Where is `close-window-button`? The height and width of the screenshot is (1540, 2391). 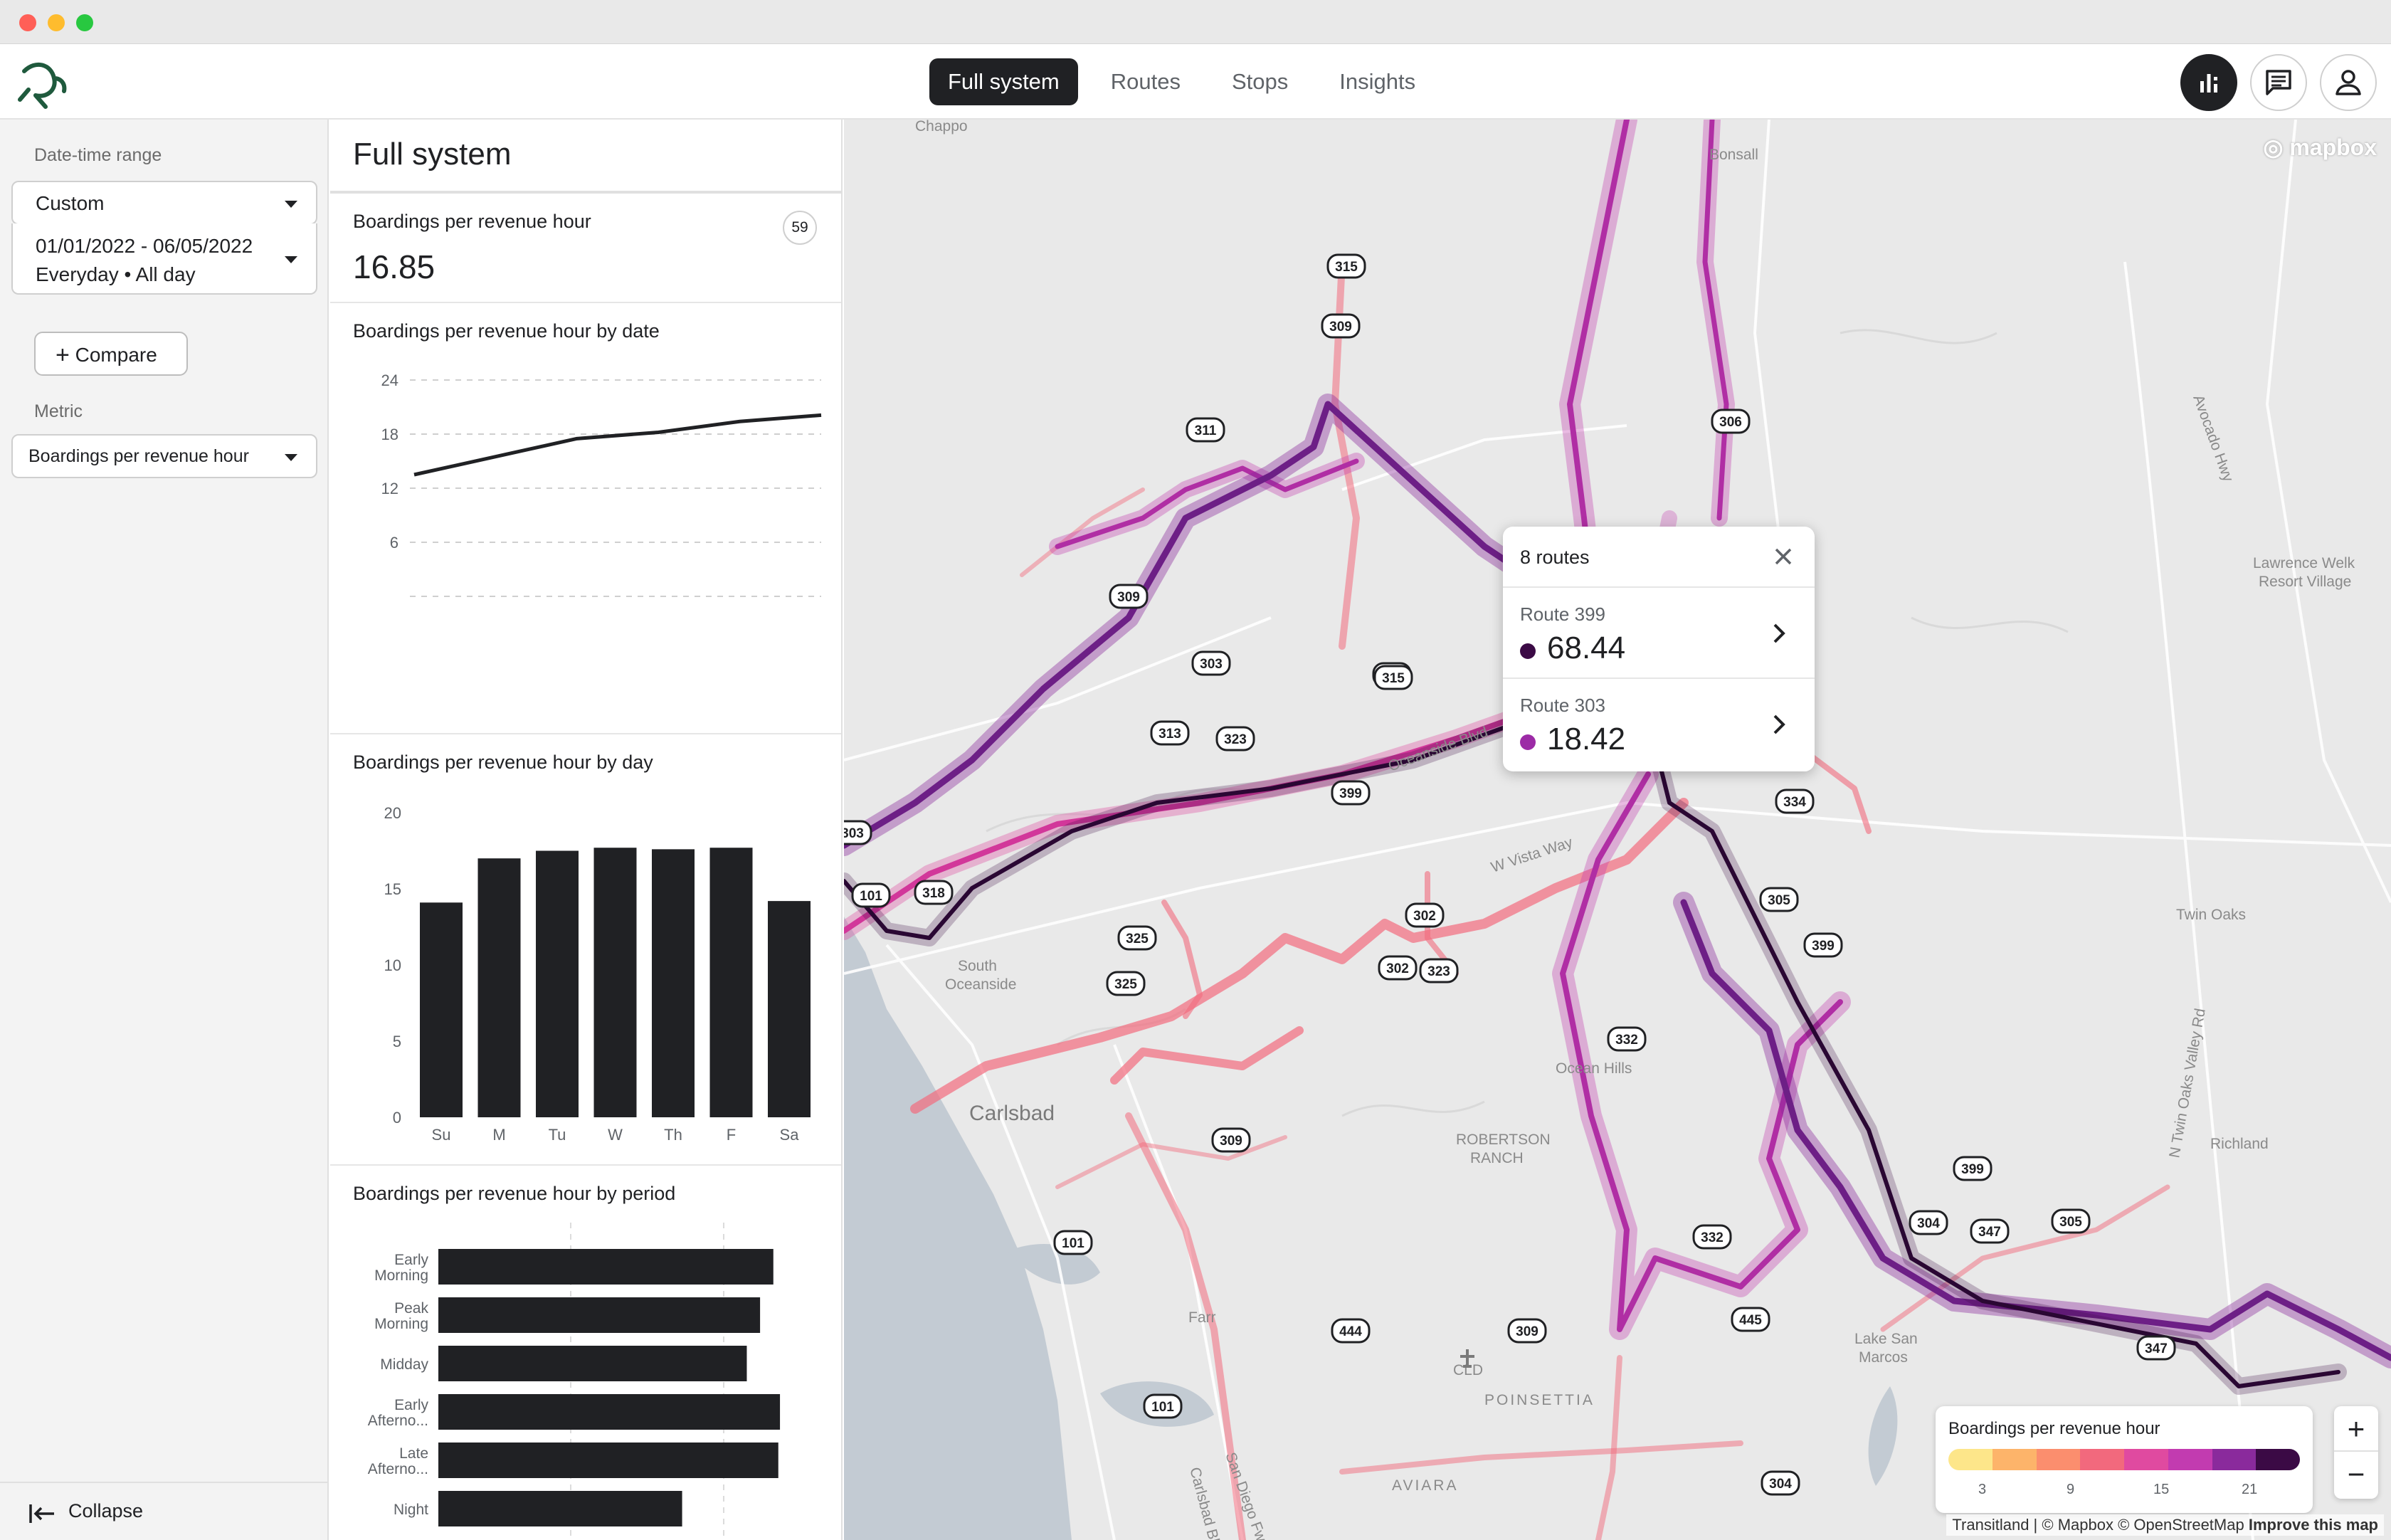
close-window-button is located at coordinates (27, 22).